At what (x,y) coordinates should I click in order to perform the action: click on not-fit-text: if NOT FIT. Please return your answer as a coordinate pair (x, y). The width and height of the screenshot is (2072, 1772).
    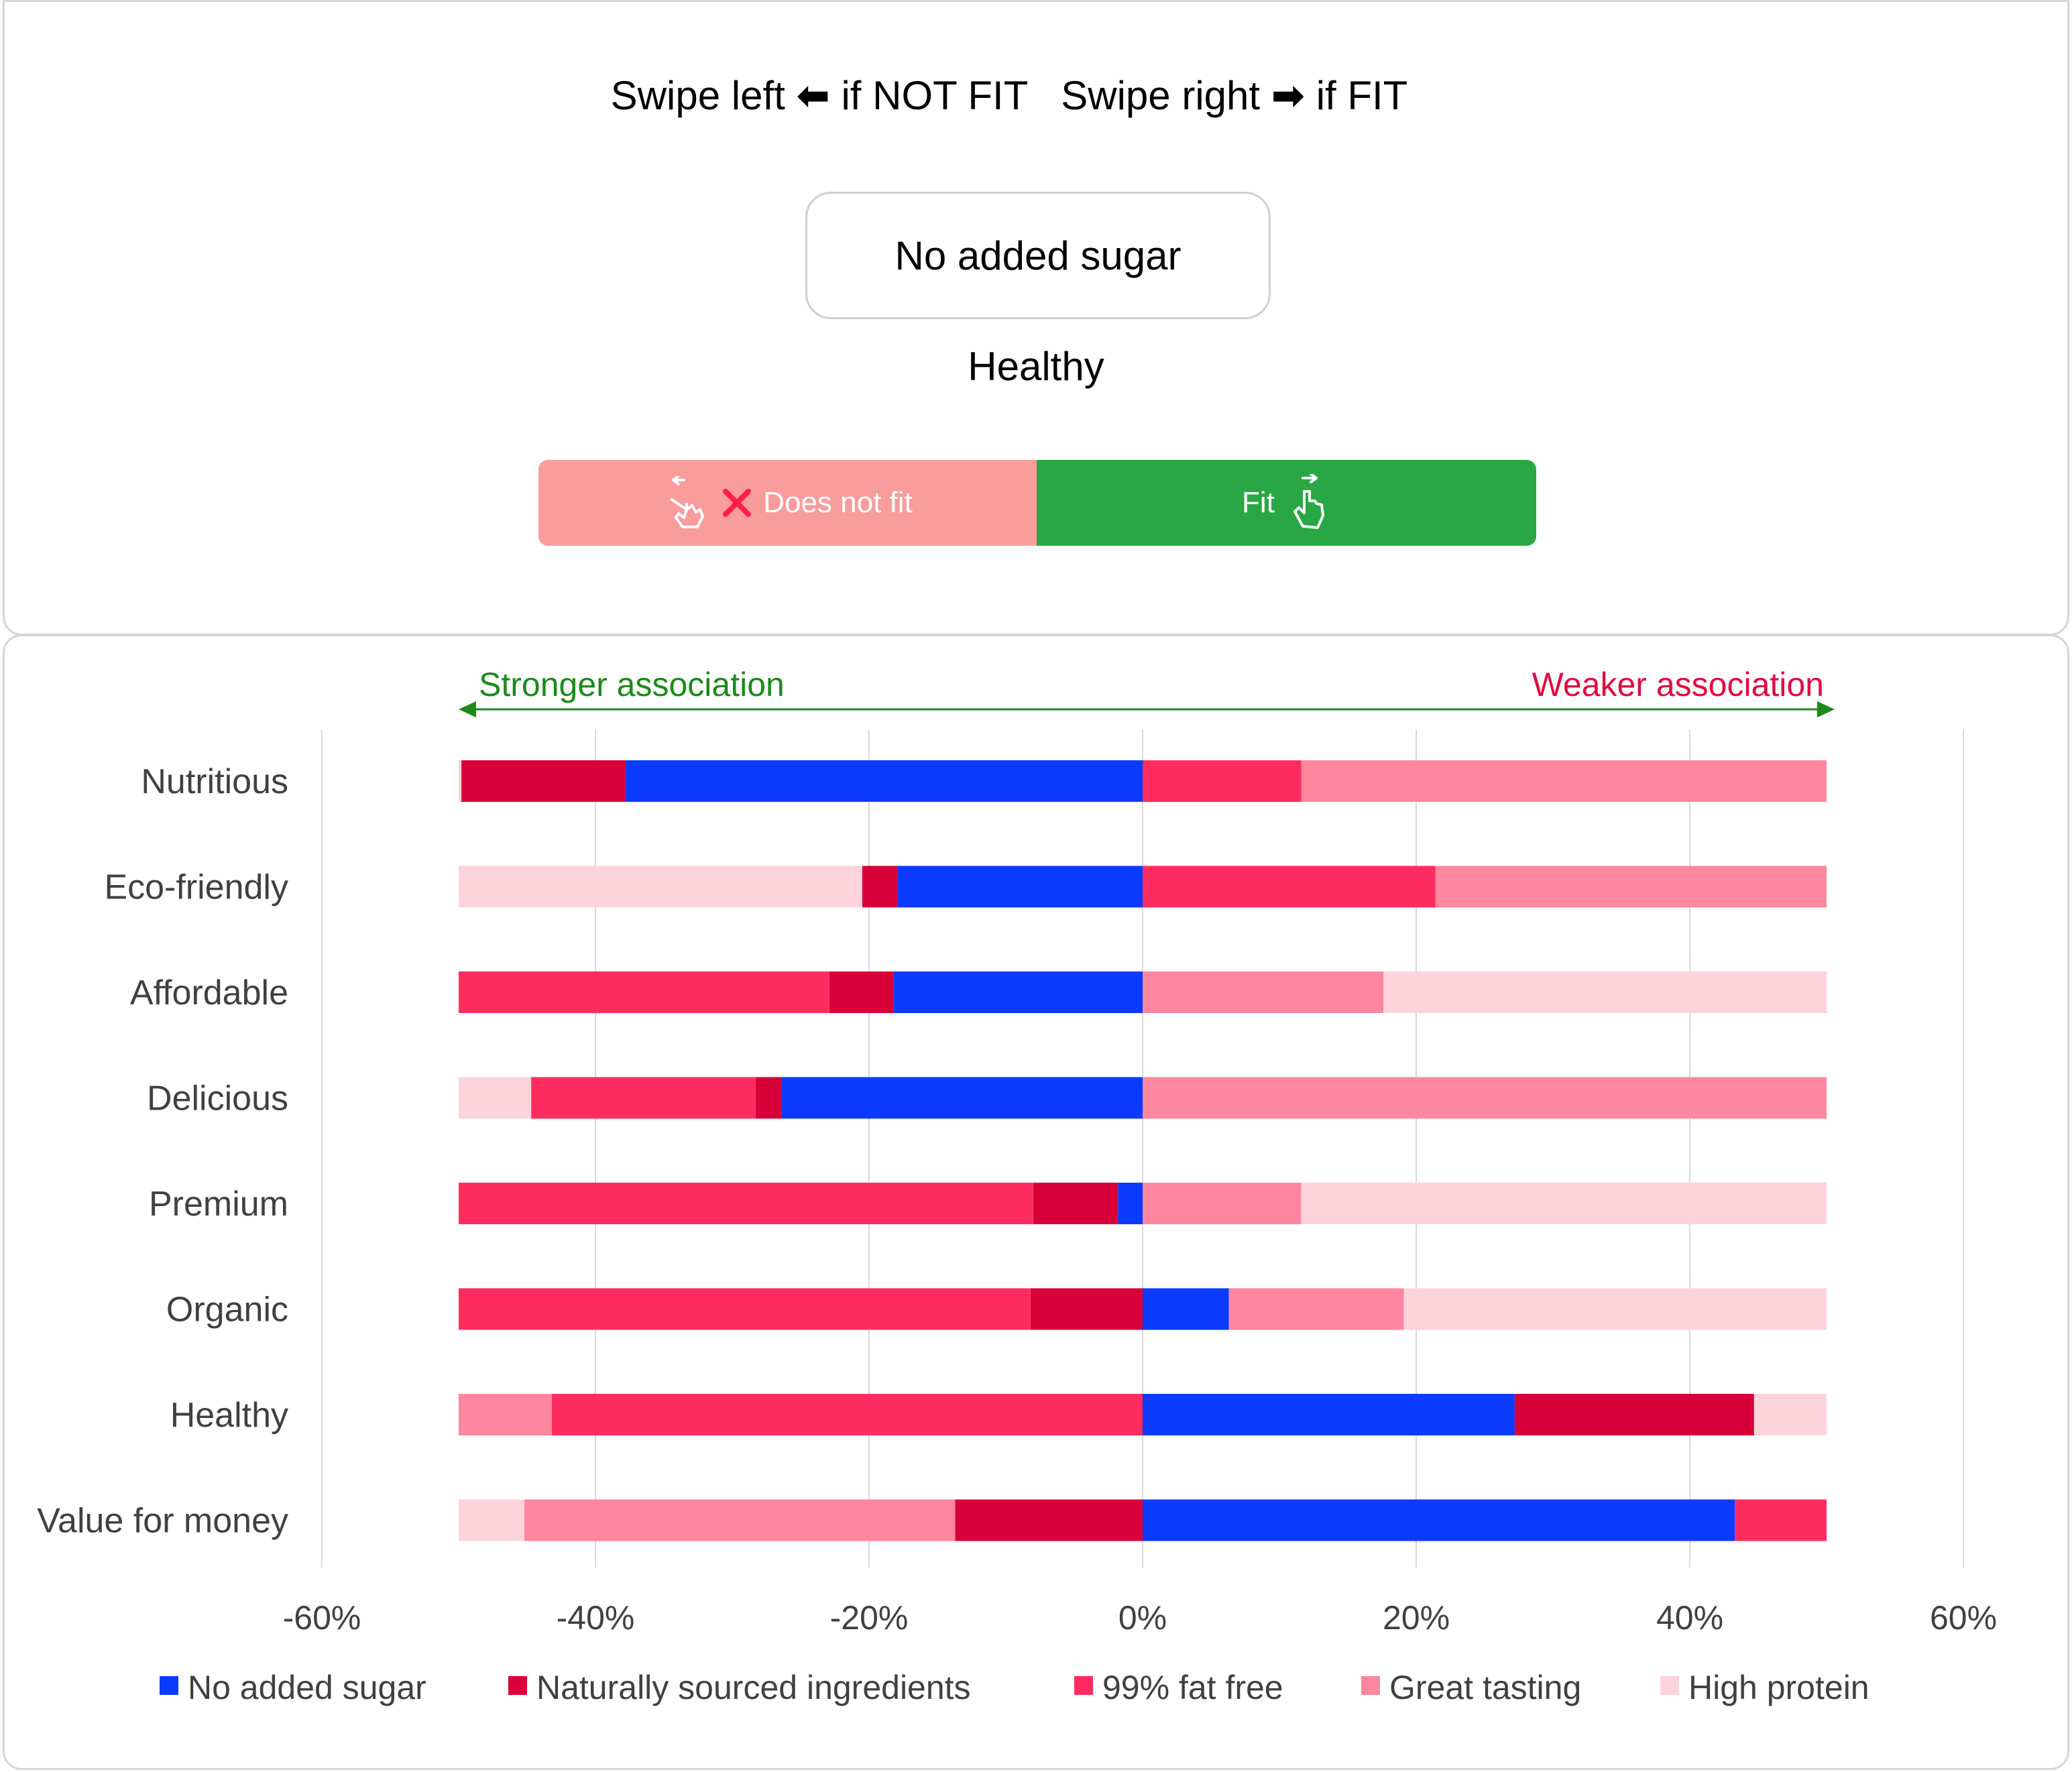
    Looking at the image, I should click on (935, 95).